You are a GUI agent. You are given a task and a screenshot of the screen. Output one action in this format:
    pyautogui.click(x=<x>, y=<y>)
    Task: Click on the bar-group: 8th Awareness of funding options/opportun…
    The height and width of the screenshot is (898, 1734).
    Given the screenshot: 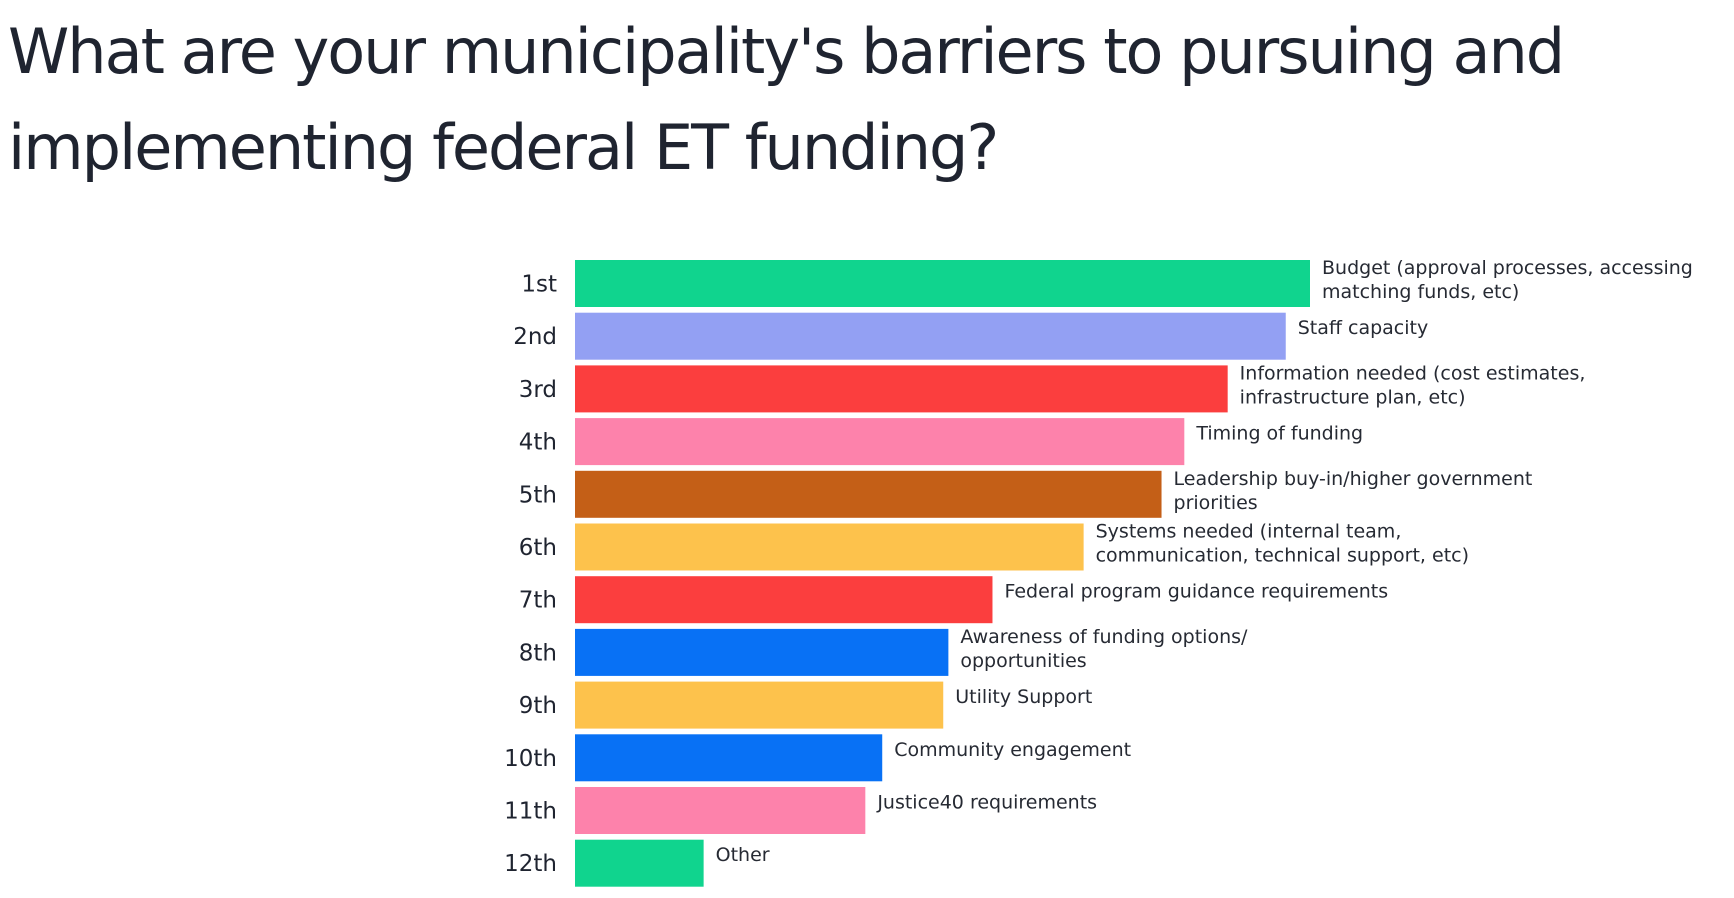 What is the action you would take?
    pyautogui.click(x=883, y=651)
    